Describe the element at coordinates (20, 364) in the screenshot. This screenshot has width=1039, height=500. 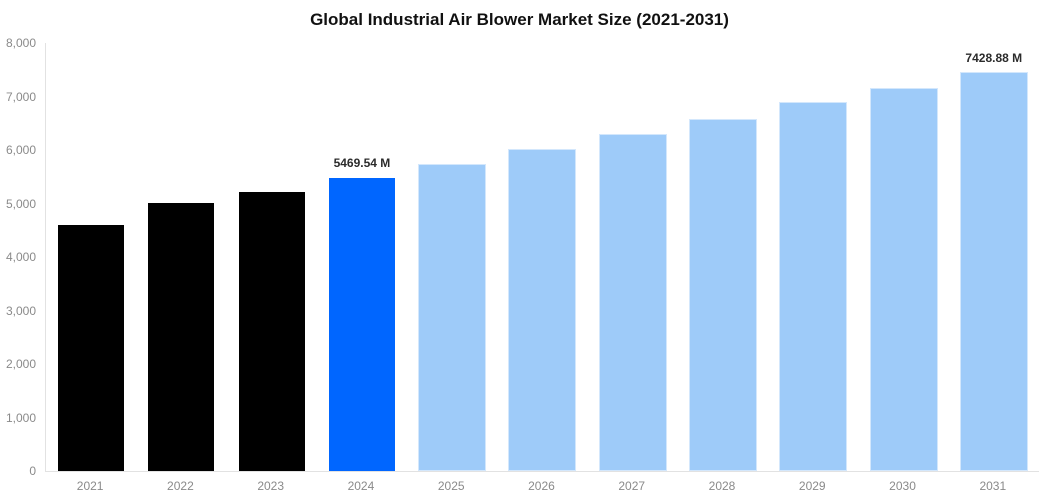
I see `y-tick-label-2000: 2,000` at that location.